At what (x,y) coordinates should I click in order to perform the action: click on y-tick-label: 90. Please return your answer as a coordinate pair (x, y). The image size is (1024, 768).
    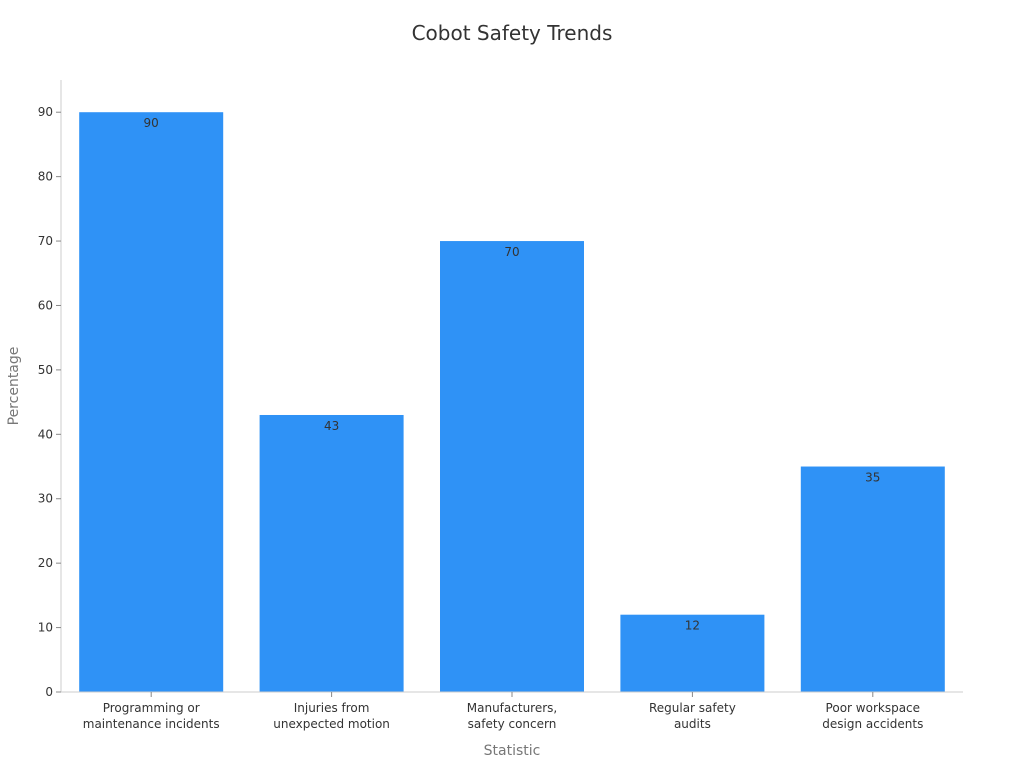
    Looking at the image, I should click on (45, 112).